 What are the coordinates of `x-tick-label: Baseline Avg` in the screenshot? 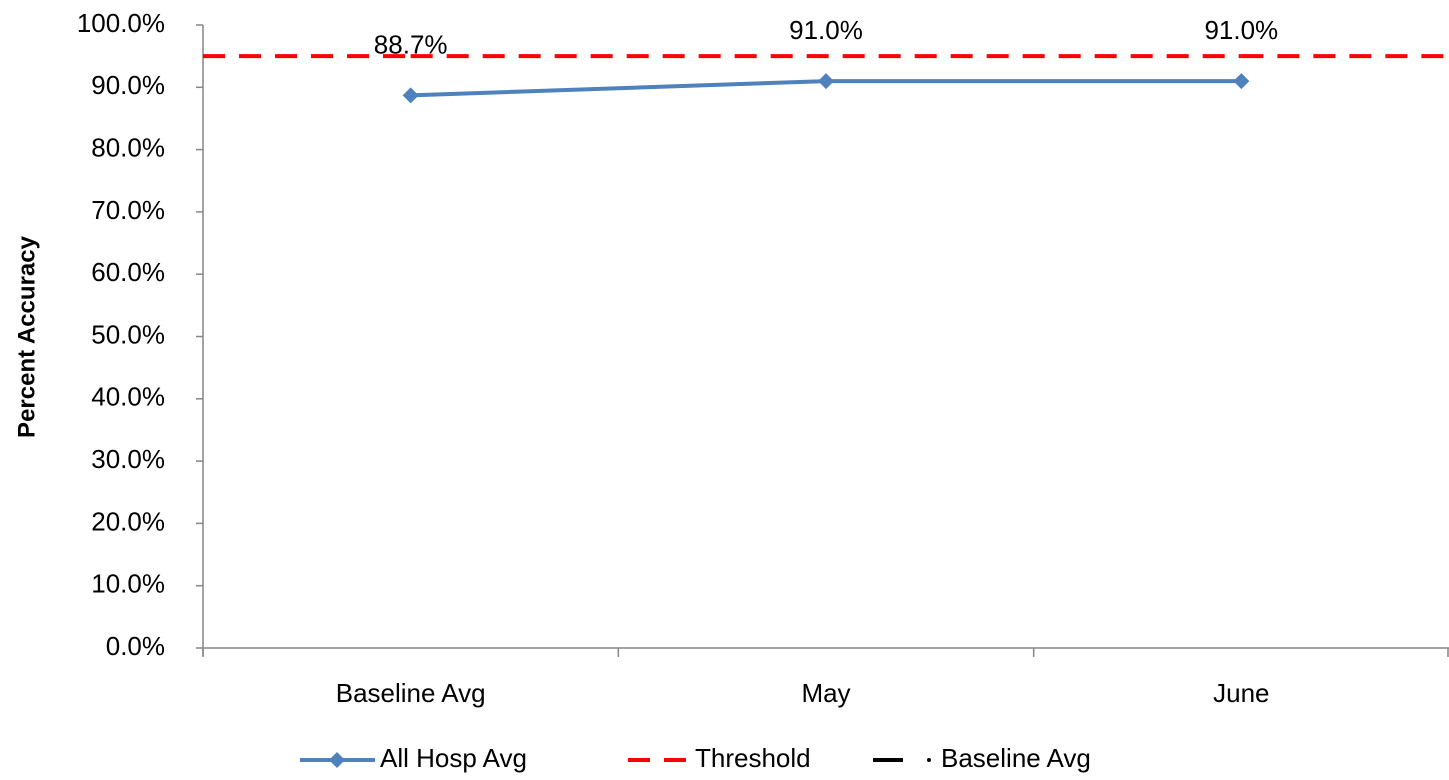 It's located at (411, 693).